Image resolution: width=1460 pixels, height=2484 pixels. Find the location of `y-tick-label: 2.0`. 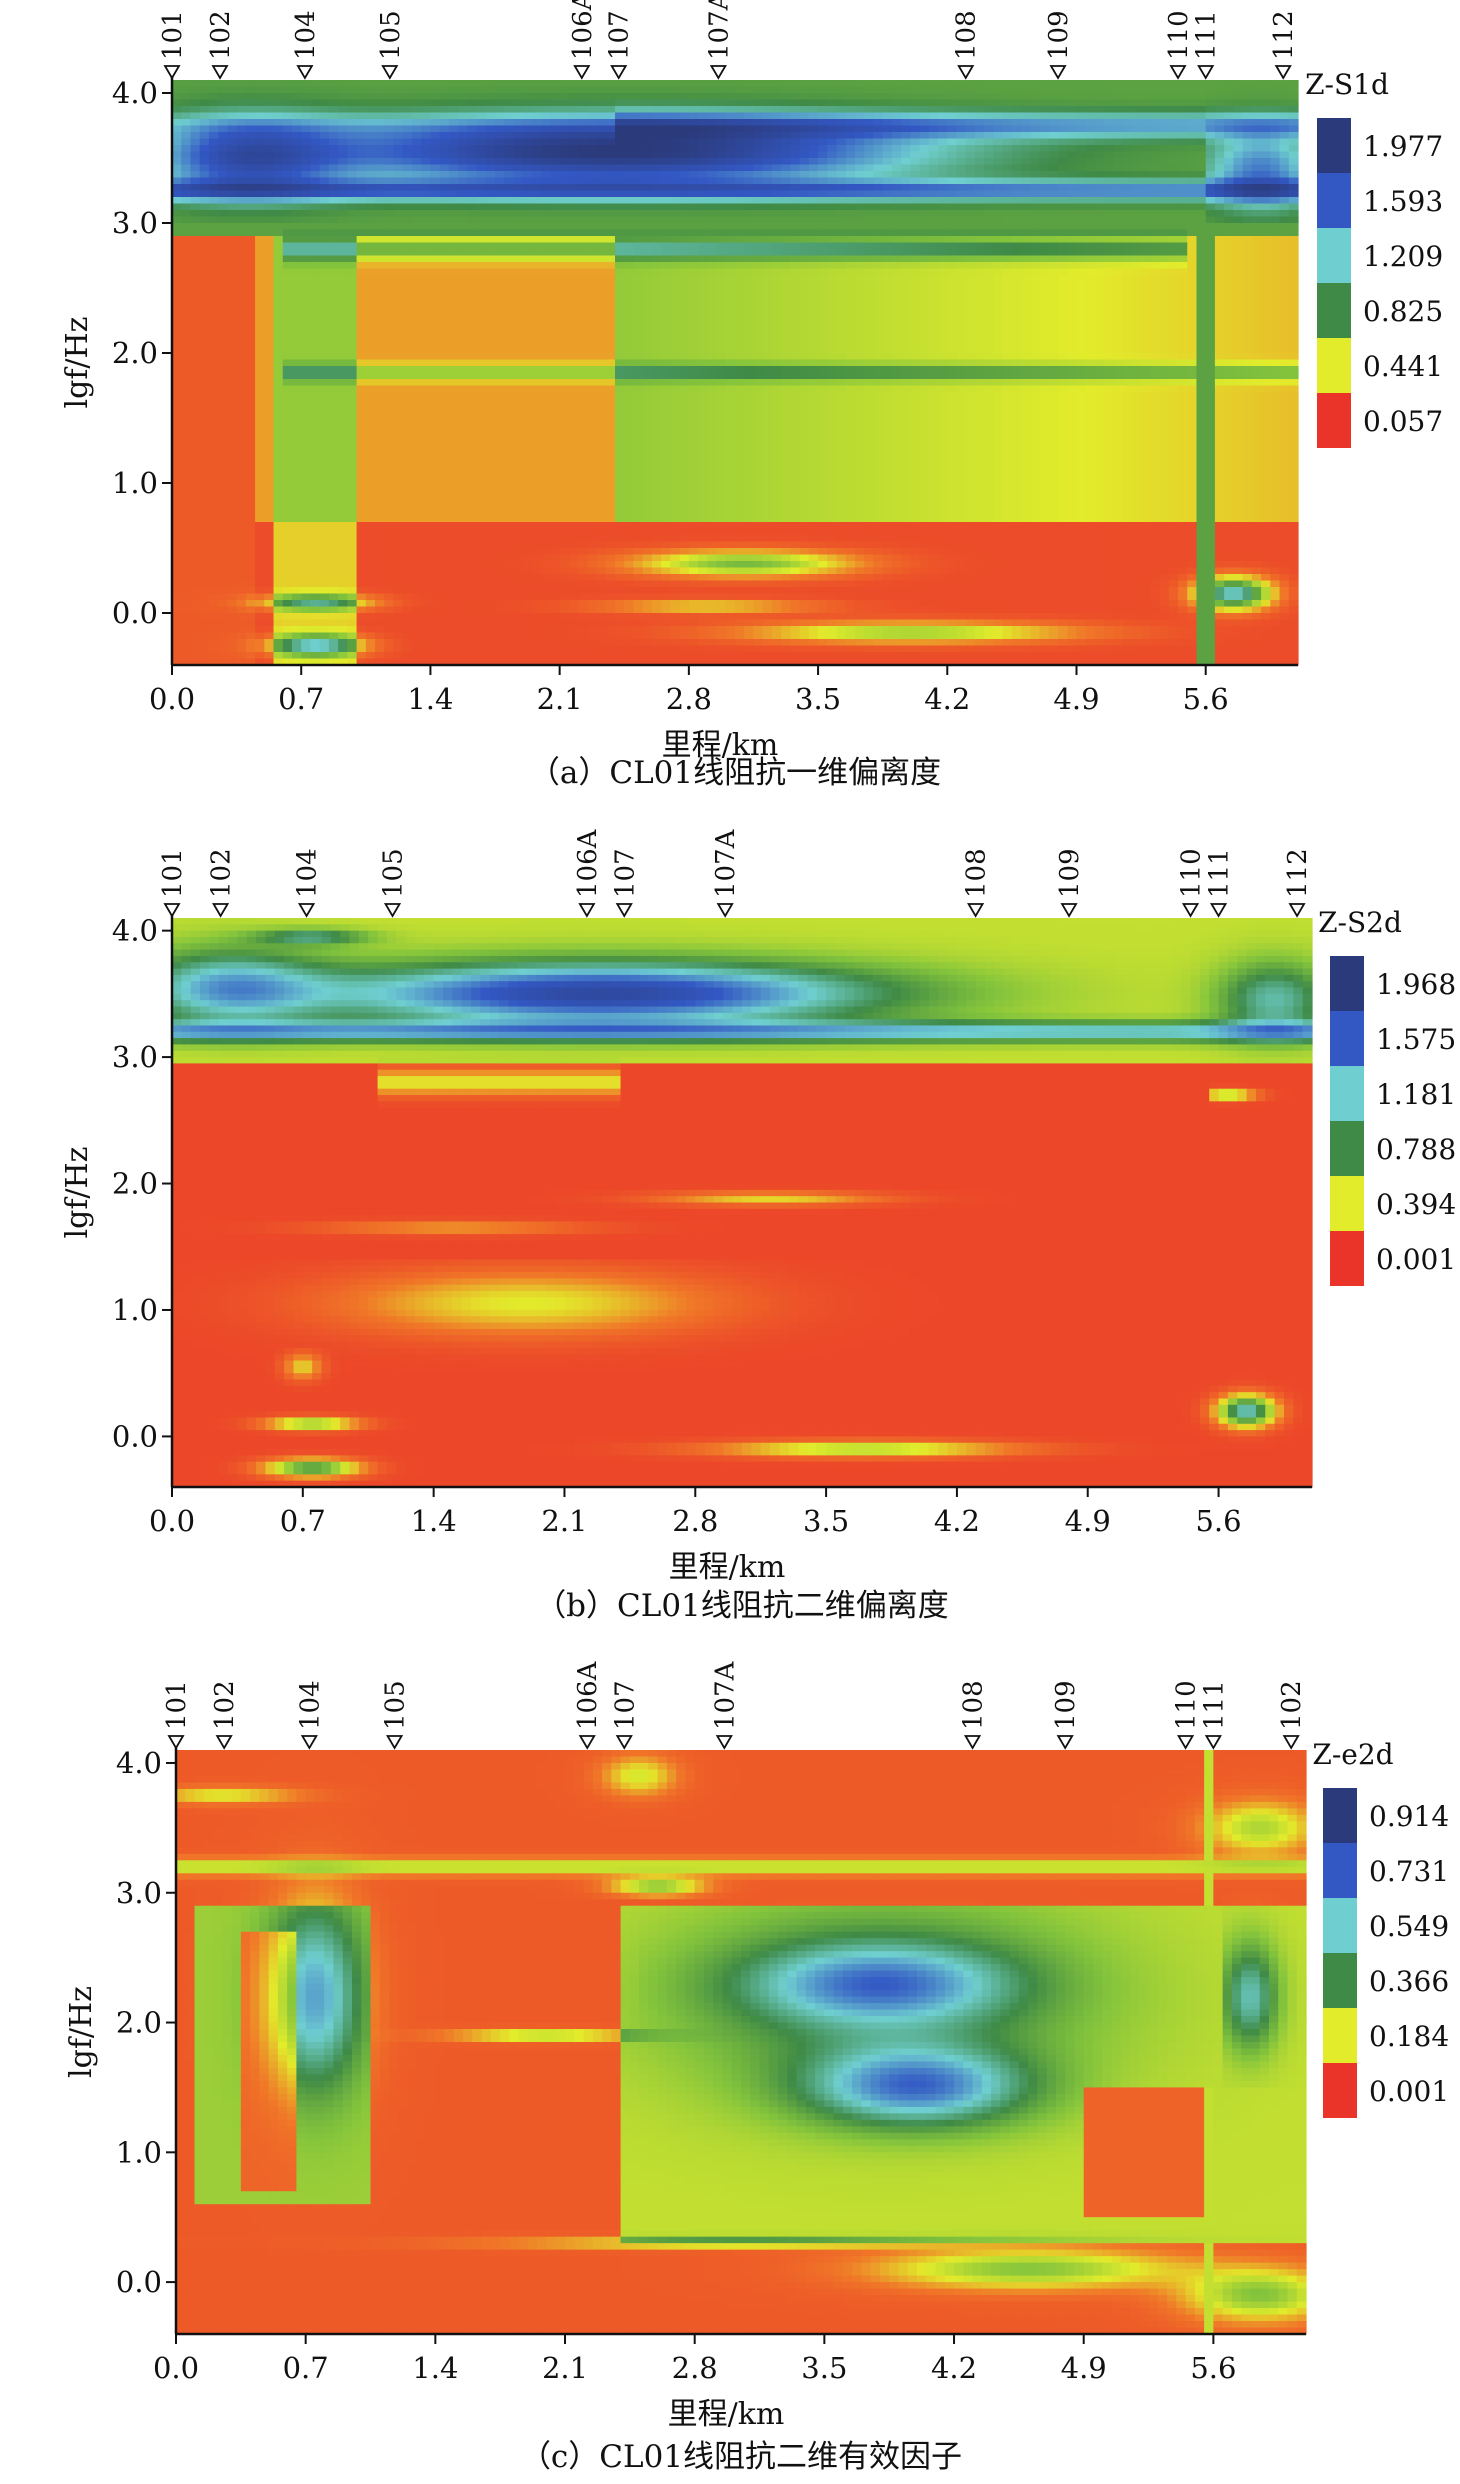

y-tick-label: 2.0 is located at coordinates (135, 1184).